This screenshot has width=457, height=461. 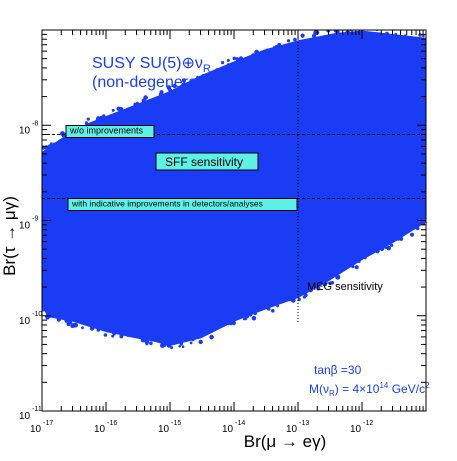 What do you see at coordinates (41, 427) in the screenshot?
I see `x-tick-label: 10-17` at bounding box center [41, 427].